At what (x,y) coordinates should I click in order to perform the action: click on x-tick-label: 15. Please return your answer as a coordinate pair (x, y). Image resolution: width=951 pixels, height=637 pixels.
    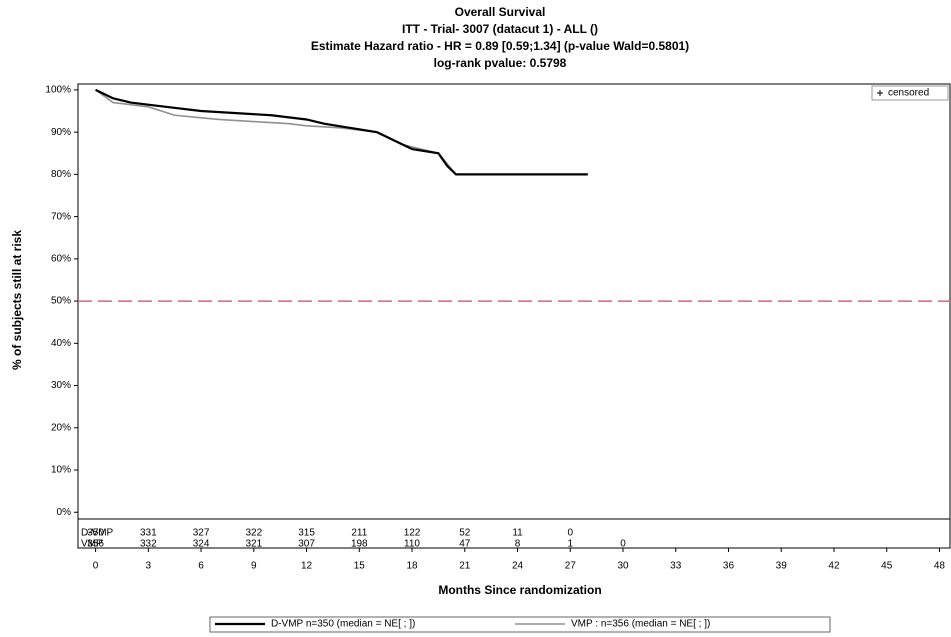
    Looking at the image, I should click on (360, 566).